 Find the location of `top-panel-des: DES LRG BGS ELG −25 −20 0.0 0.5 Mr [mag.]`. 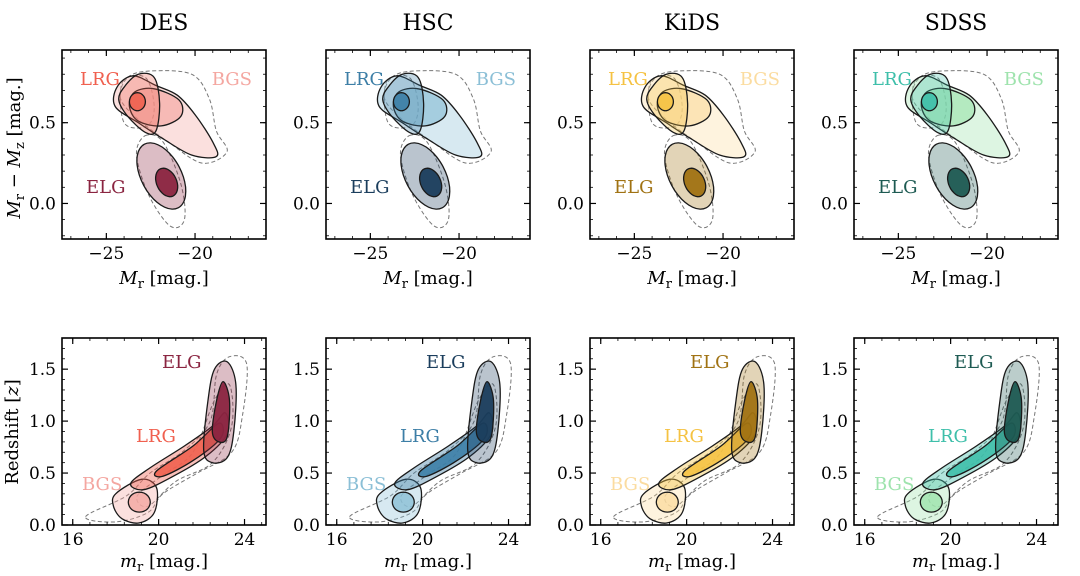

top-panel-des: DES LRG BGS ELG −25 −20 0.0 0.5 Mr [mag.] is located at coordinates (148, 151).